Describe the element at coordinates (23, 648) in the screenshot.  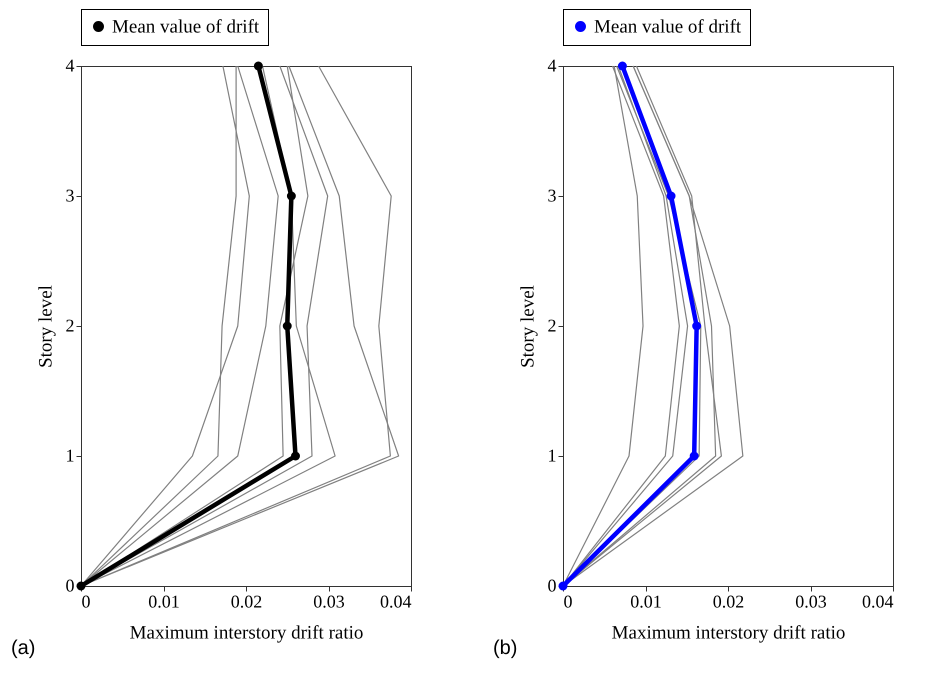
I see `text: (a)` at that location.